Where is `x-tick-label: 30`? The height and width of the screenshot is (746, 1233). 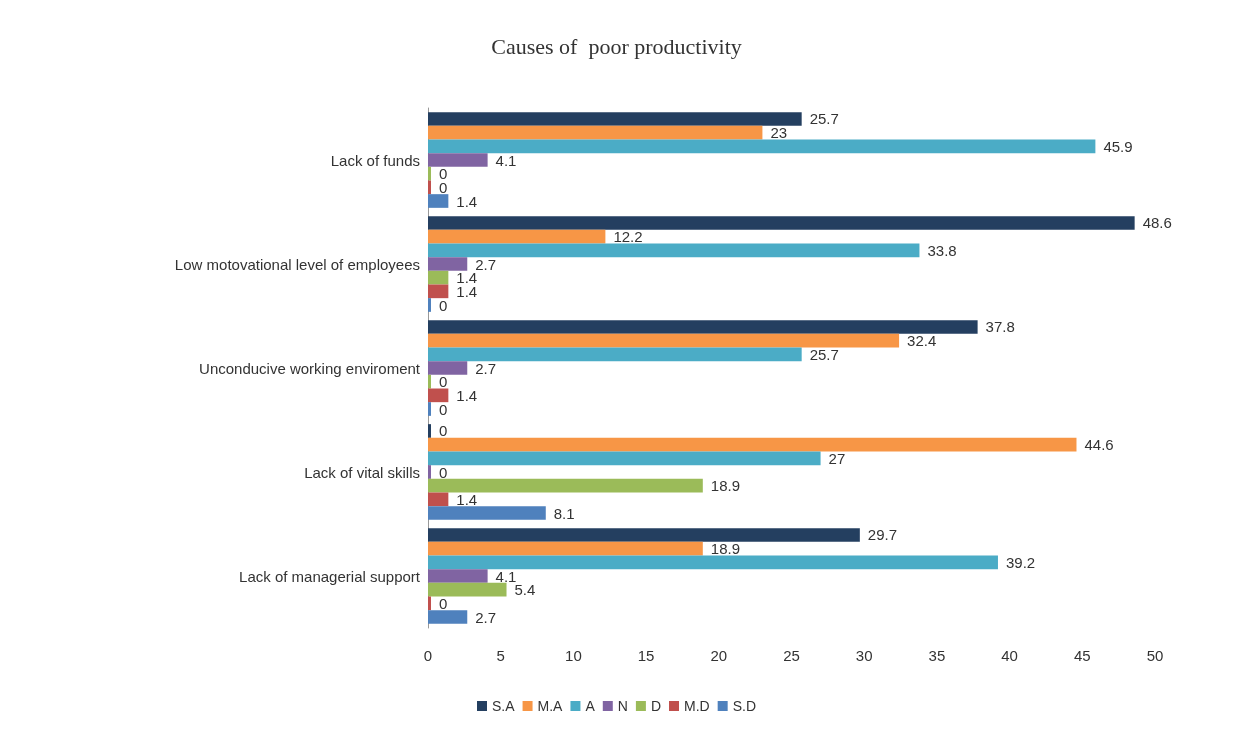 x-tick-label: 30 is located at coordinates (864, 655).